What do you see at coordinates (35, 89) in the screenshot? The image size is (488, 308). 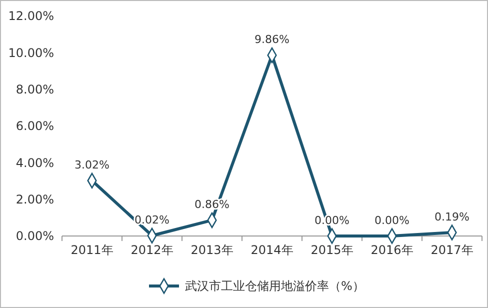 I see `y-tick-label: 8.00%` at bounding box center [35, 89].